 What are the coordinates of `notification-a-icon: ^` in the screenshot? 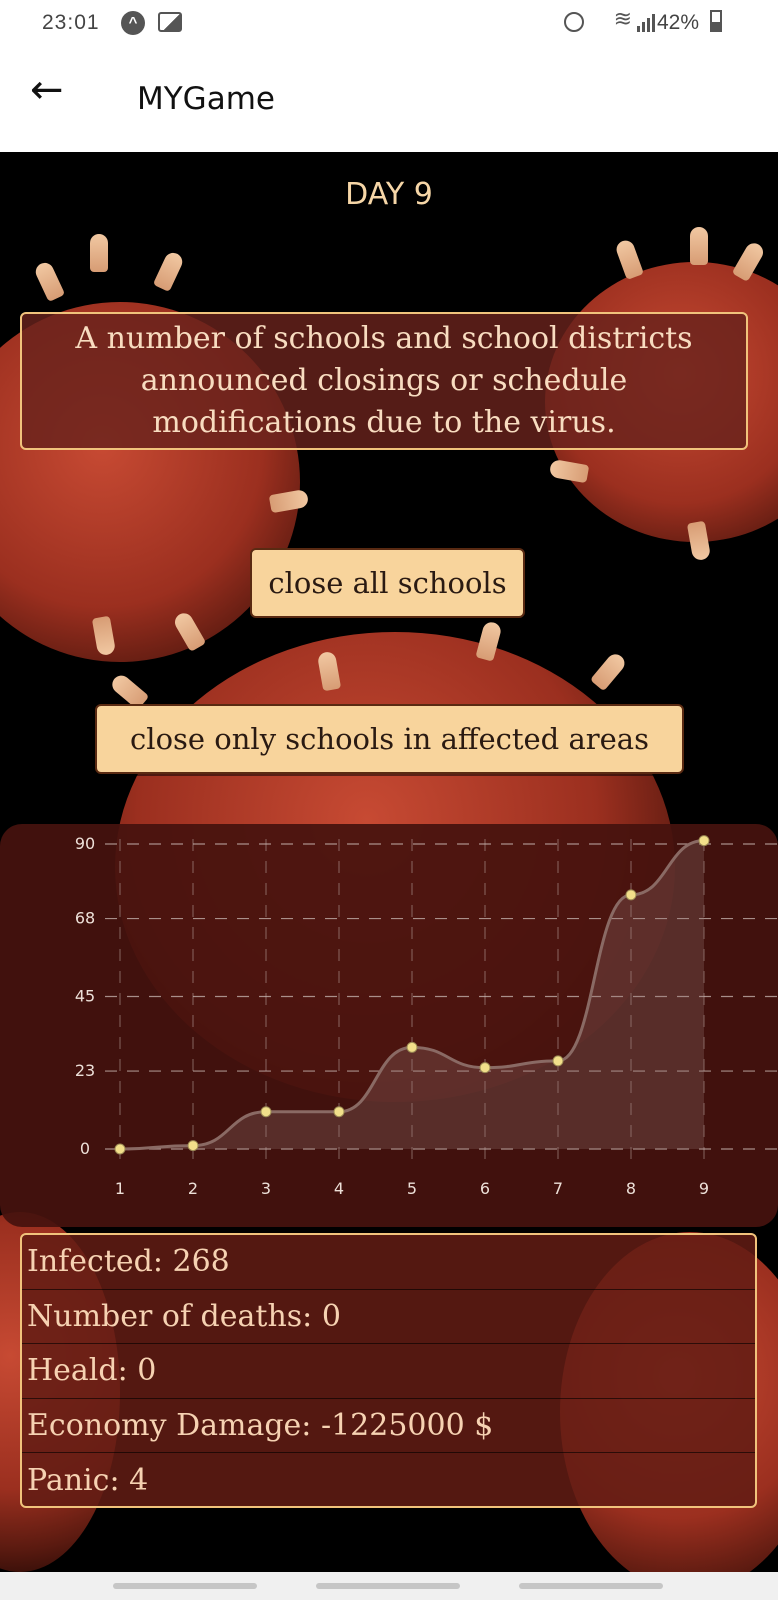 It's located at (133, 23).